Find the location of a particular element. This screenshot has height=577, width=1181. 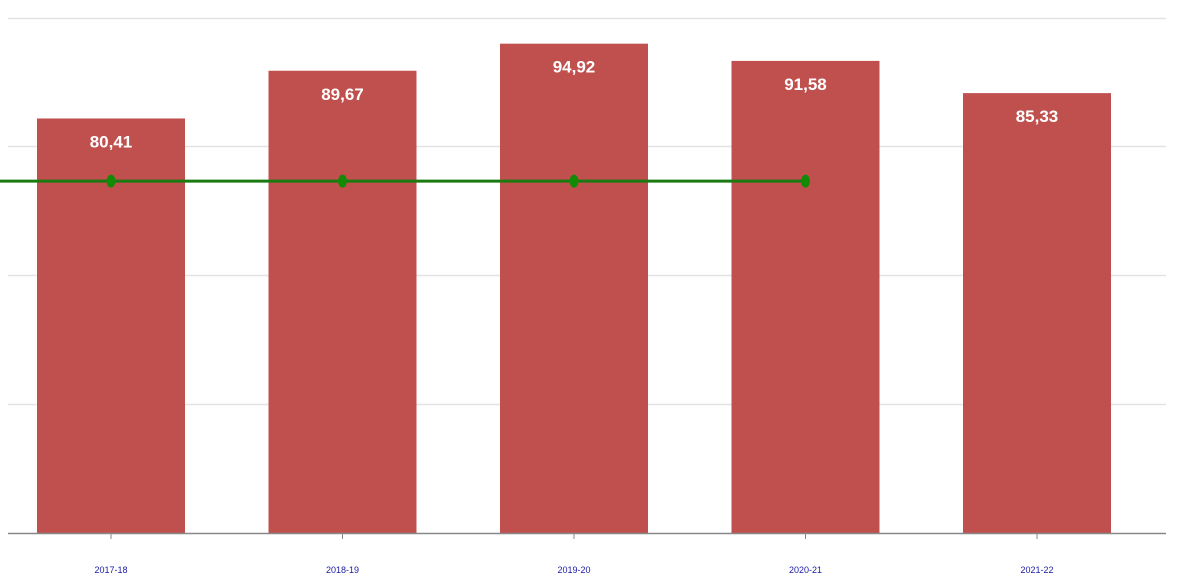

bar-value-label: 85,33 is located at coordinates (1037, 116).